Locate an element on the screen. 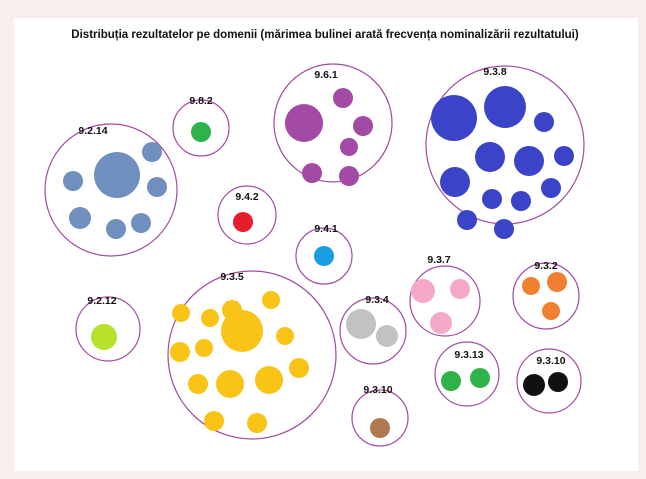 Image resolution: width=646 pixels, height=479 pixels. domain-label-9-2-14: 9.2.14 is located at coordinates (92, 131).